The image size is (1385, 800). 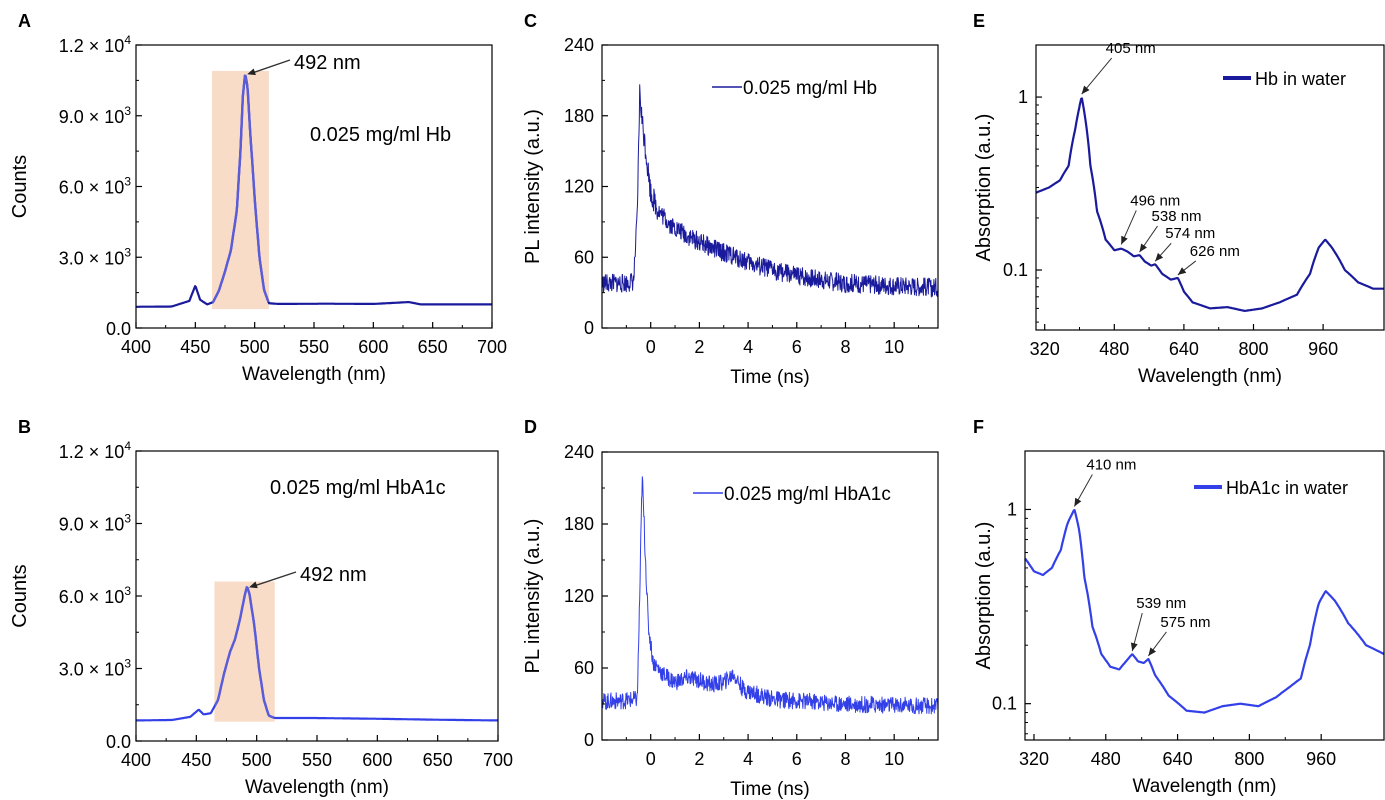 I want to click on y-axis-label: Absorption (a.u.), so click(x=984, y=596).